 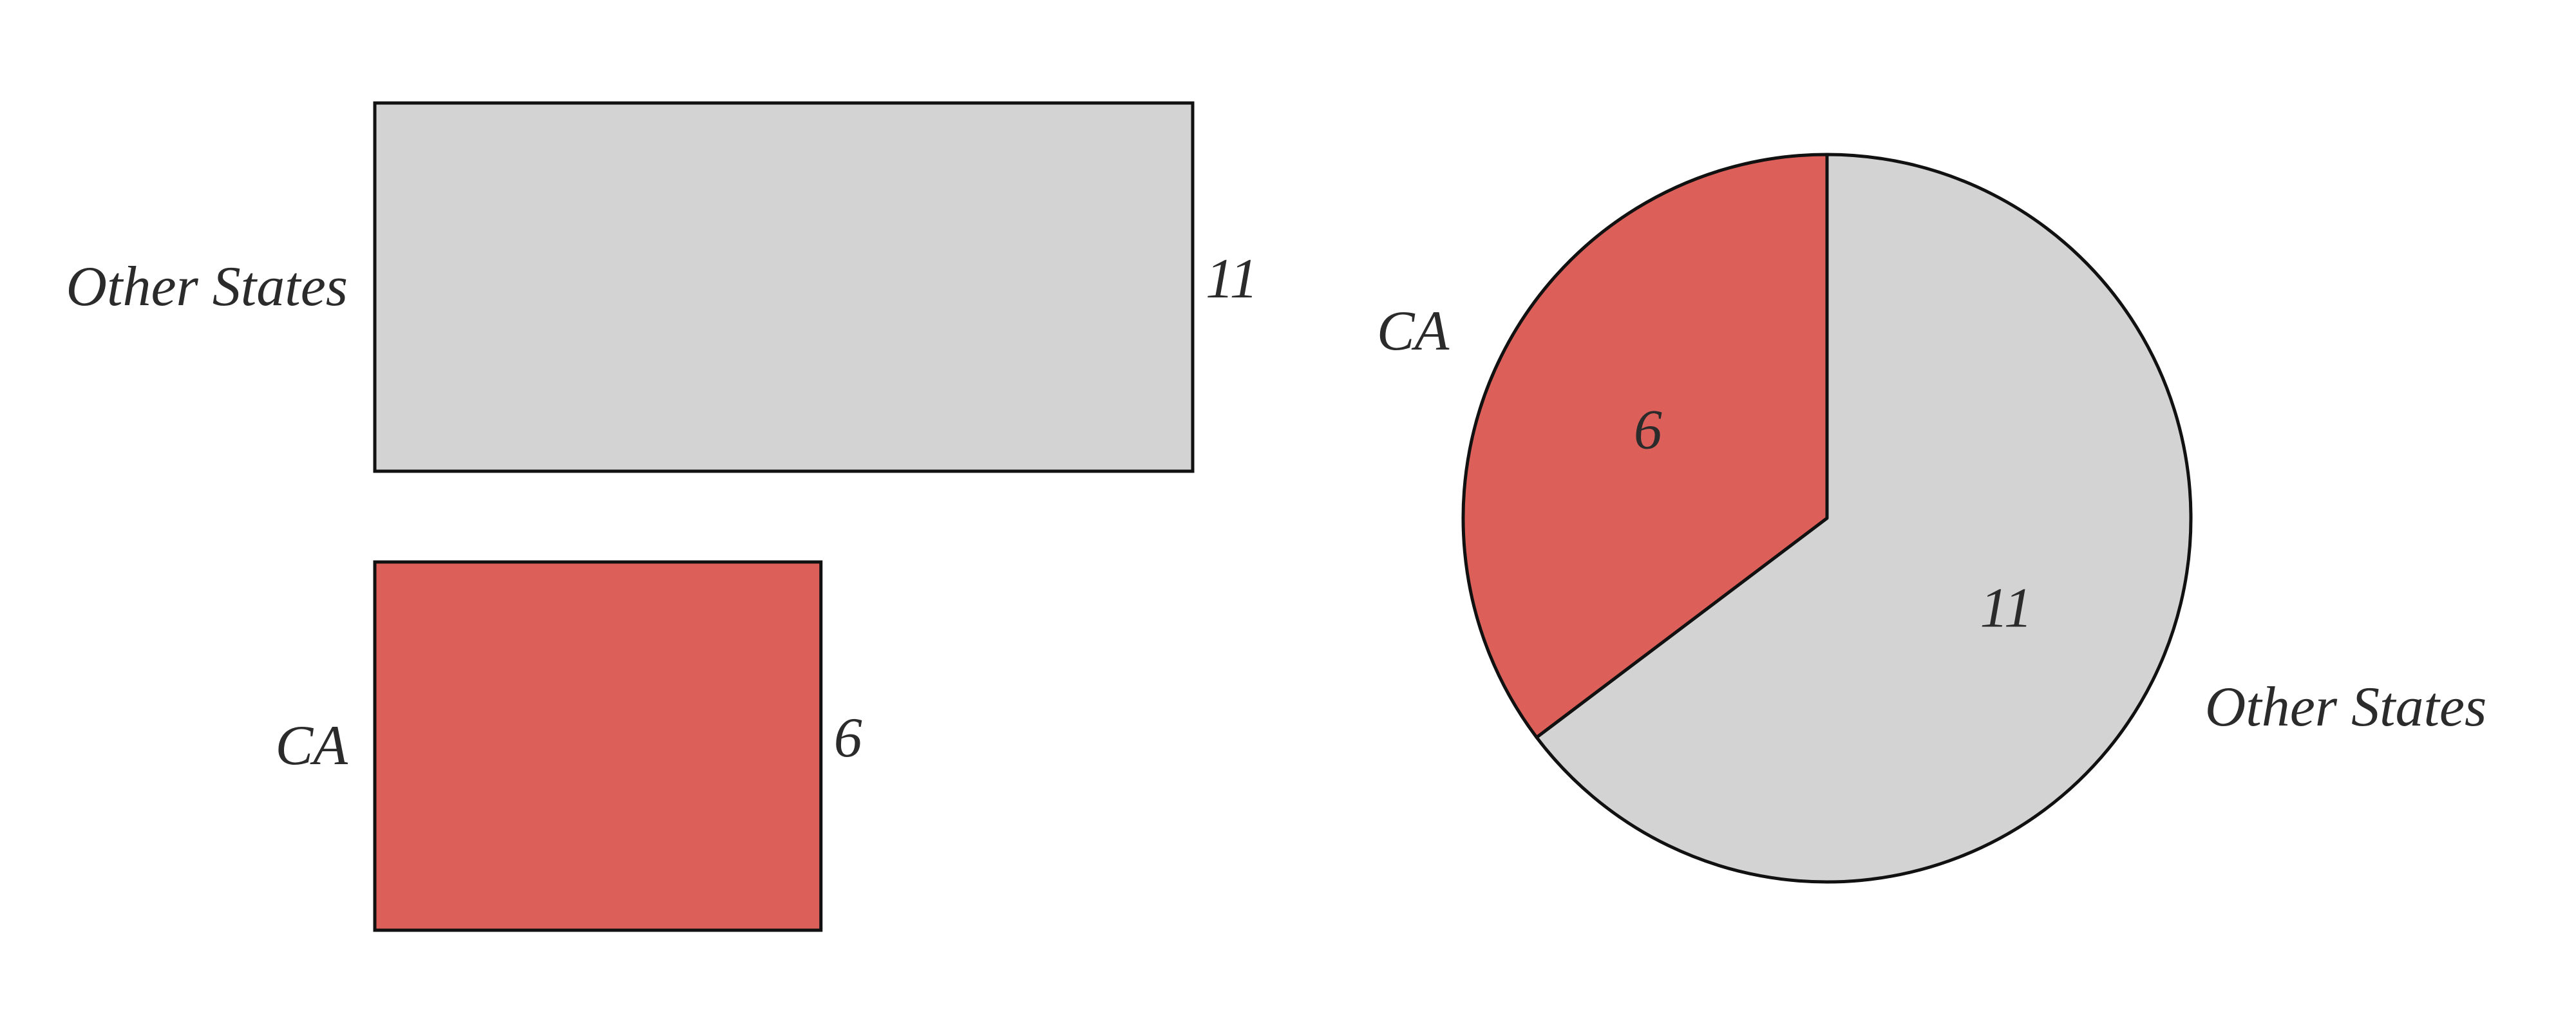 What do you see at coordinates (2346, 707) in the screenshot?
I see `pie-label-other-states: Other States` at bounding box center [2346, 707].